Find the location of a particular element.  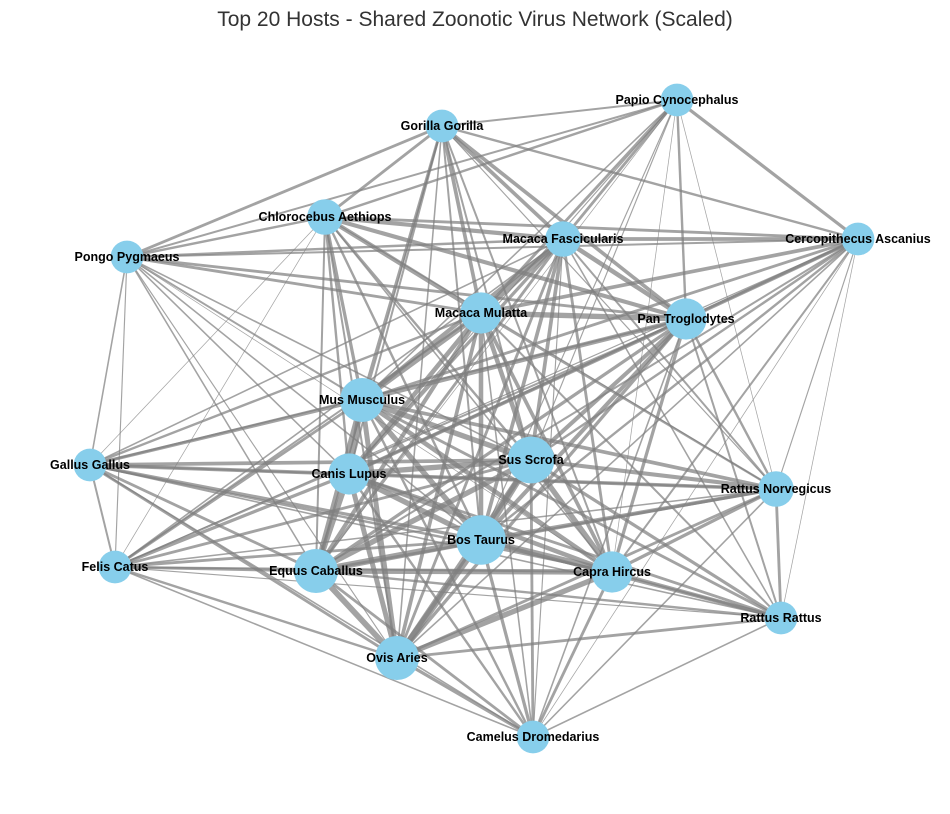

edge-felis-bos is located at coordinates (298, 553).